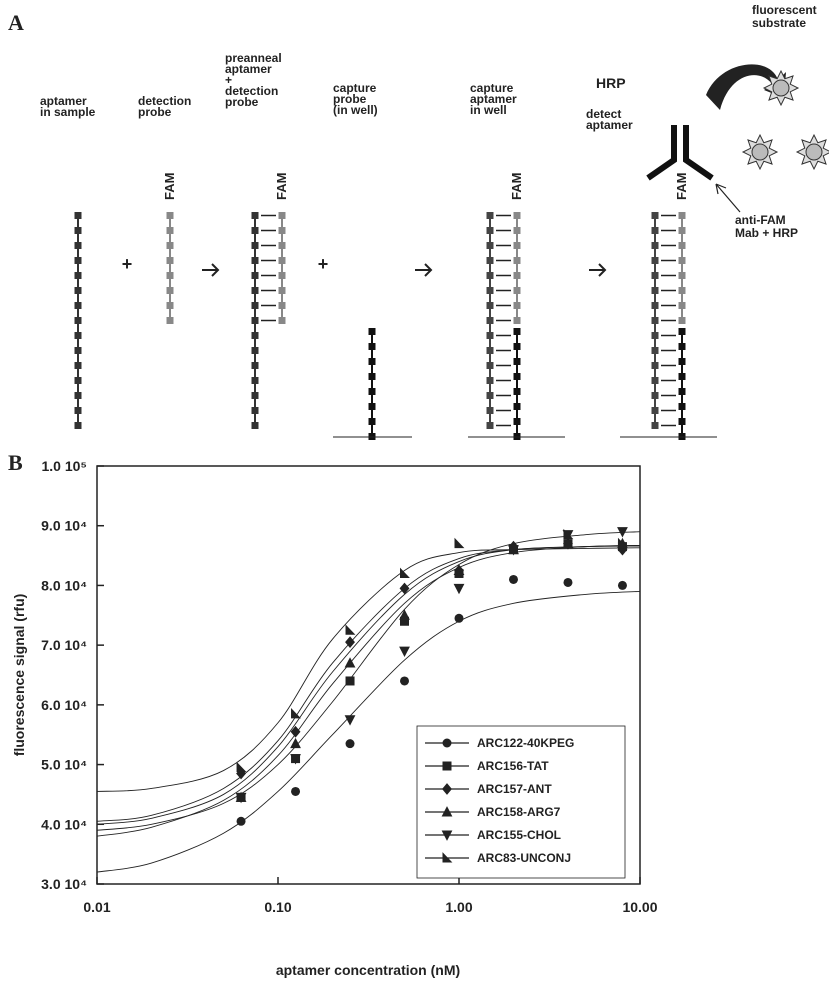 This screenshot has height=983, width=829. Describe the element at coordinates (524, 858) in the screenshot. I see `legend-label: ARC83-UNCONJ` at that location.